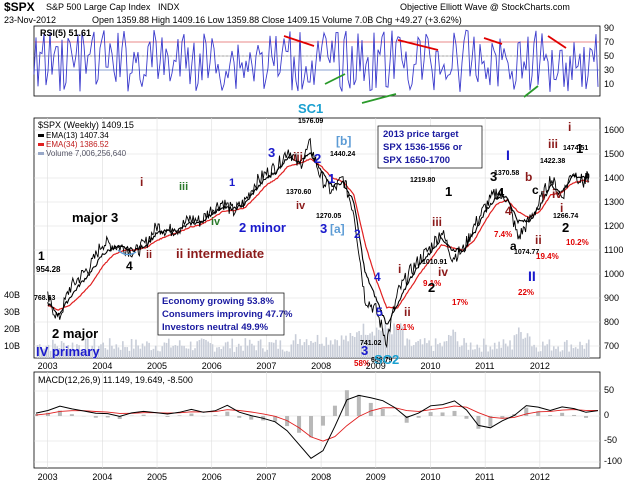 Image resolution: width=640 pixels, height=484 pixels. I want to click on wave-label: 9.1%, so click(405, 327).